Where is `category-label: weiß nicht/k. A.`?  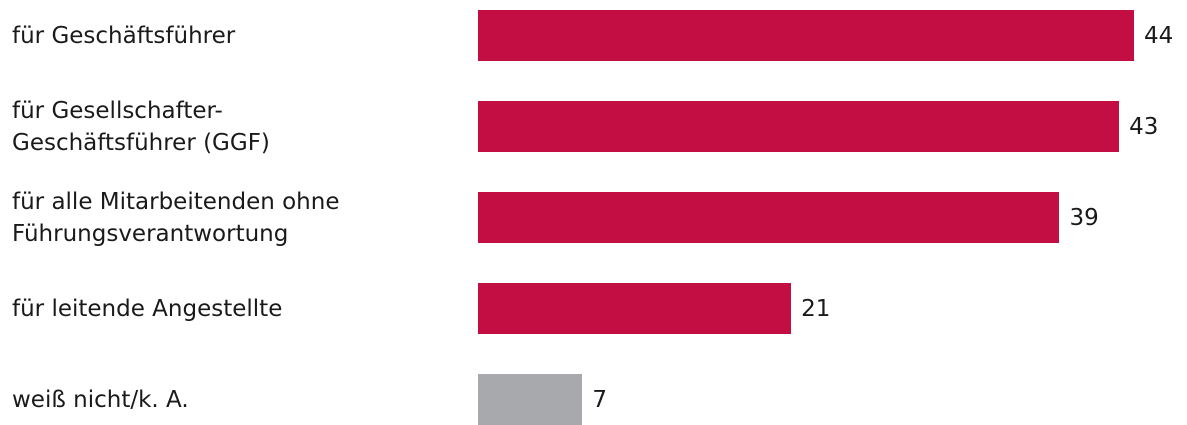
category-label: weiß nicht/k. A. is located at coordinates (100, 399).